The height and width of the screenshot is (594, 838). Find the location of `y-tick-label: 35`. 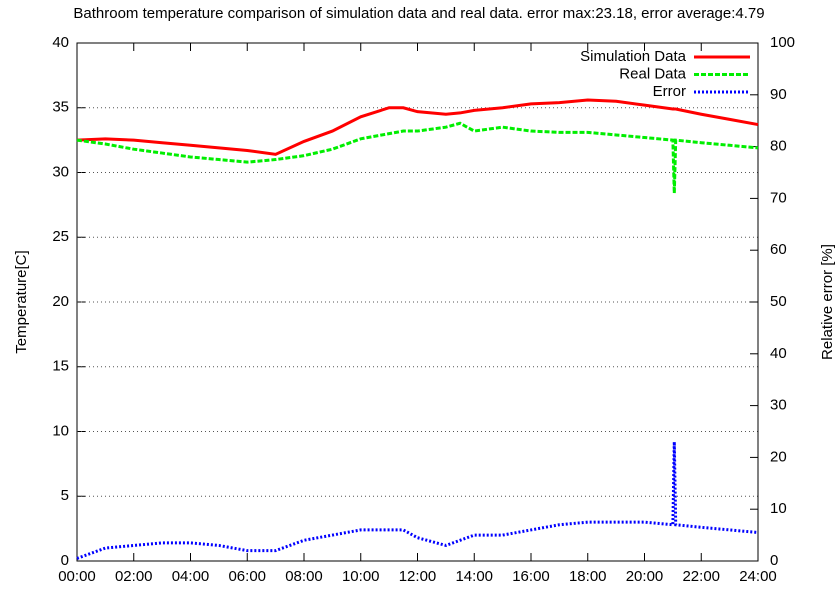

y-tick-label: 35 is located at coordinates (60, 107).